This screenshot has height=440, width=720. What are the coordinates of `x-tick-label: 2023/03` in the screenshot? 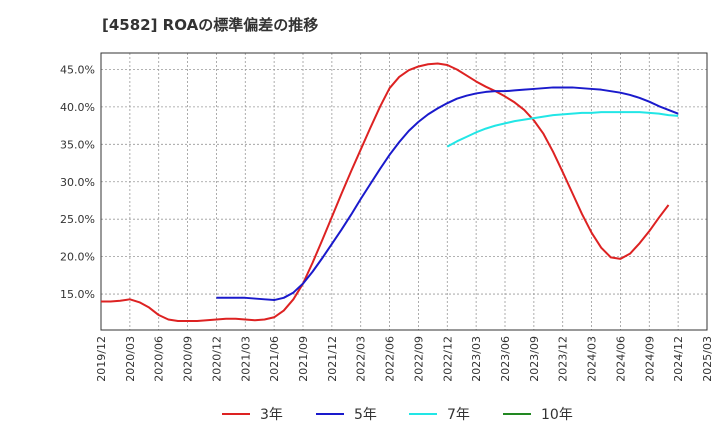 It's located at (476, 359).